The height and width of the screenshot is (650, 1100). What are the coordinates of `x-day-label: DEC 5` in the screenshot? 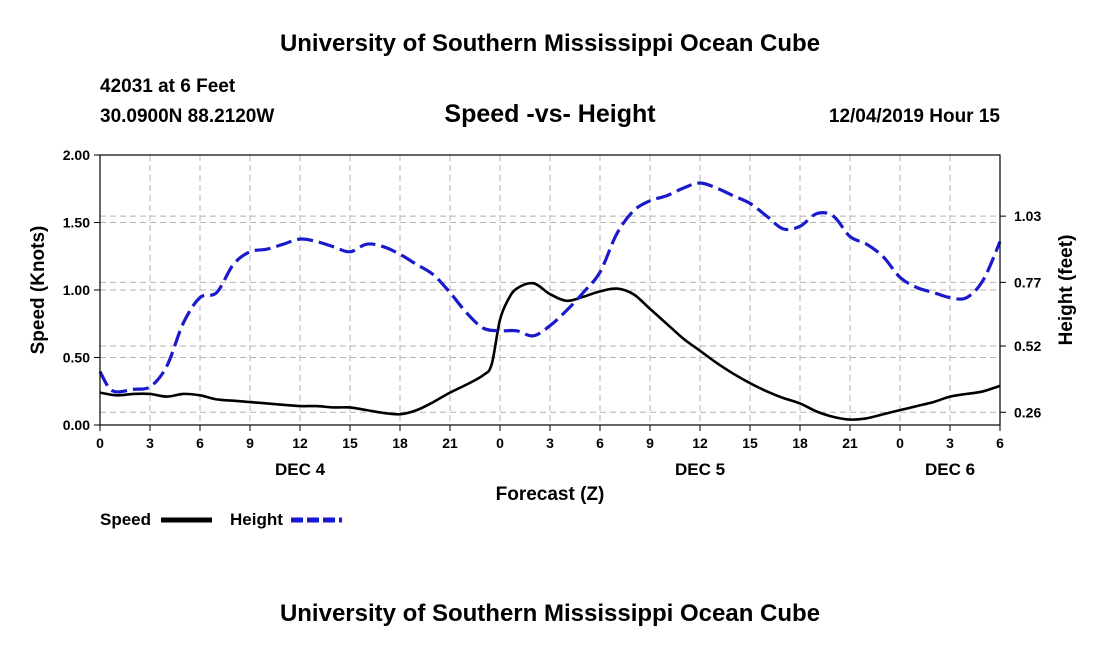 It's located at (700, 469).